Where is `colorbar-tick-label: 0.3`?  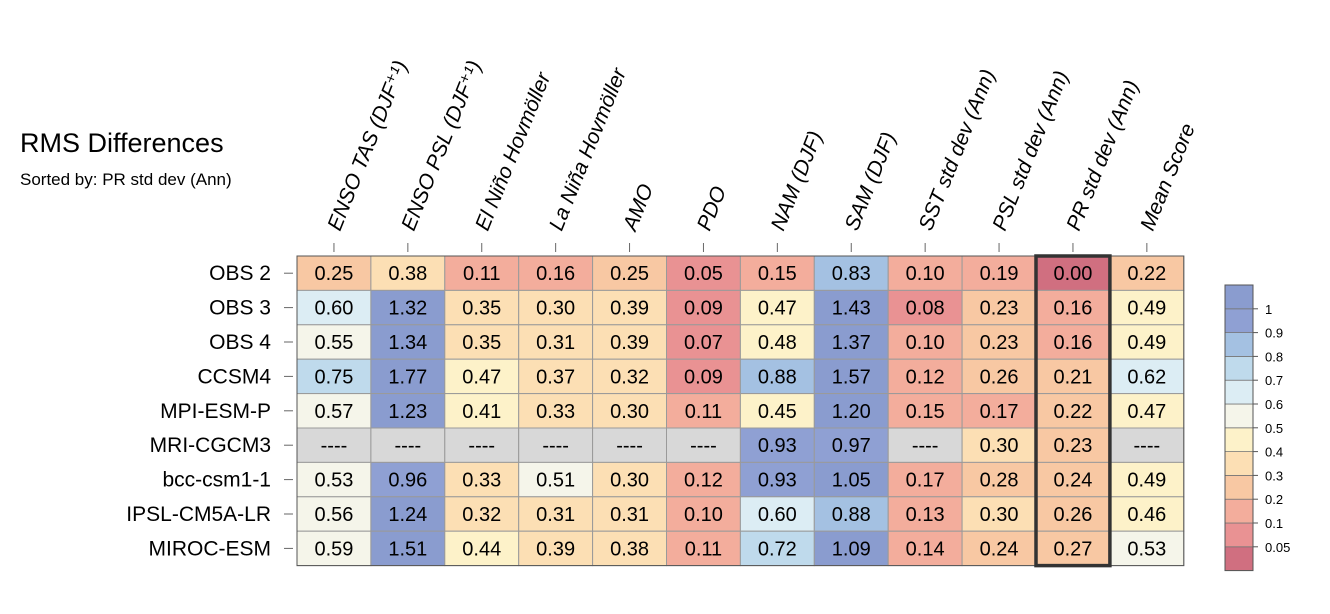
colorbar-tick-label: 0.3 is located at coordinates (1274, 475).